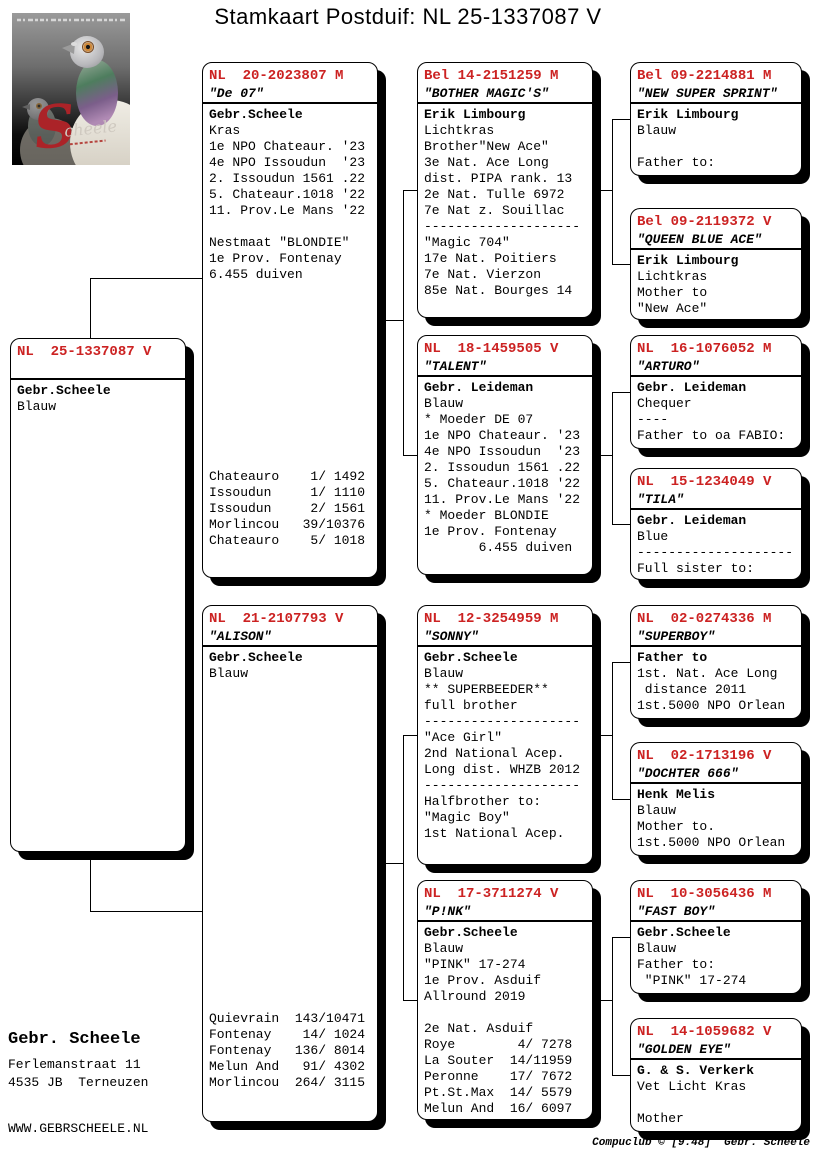 The height and width of the screenshot is (1172, 816). What do you see at coordinates (502, 483) in the screenshot?
I see `text-line: 5. Chateaur.1018 '22` at bounding box center [502, 483].